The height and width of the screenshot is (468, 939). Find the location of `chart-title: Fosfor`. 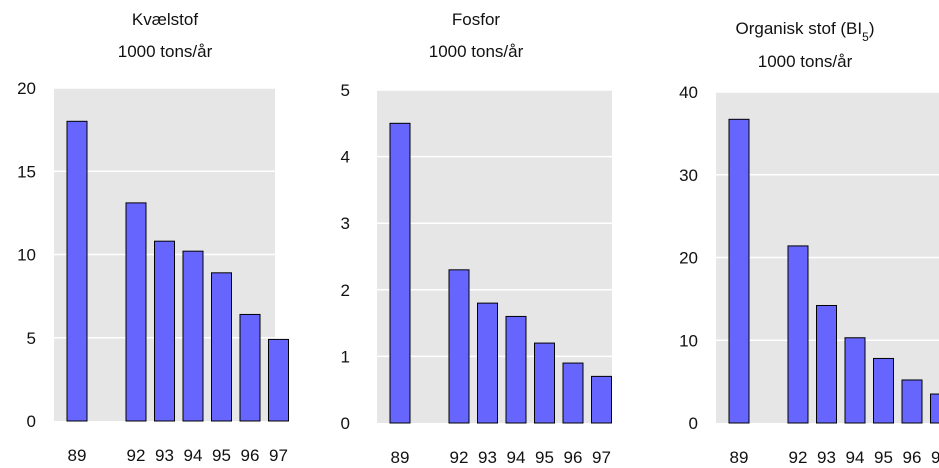

chart-title: Fosfor is located at coordinates (476, 19).